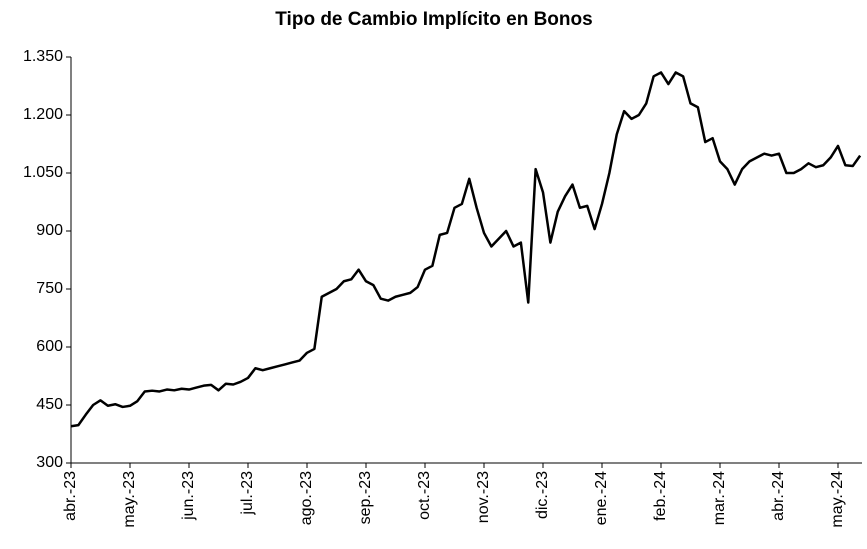 This screenshot has width=867, height=549. What do you see at coordinates (43, 56) in the screenshot?
I see `y-tick-label: 1.350` at bounding box center [43, 56].